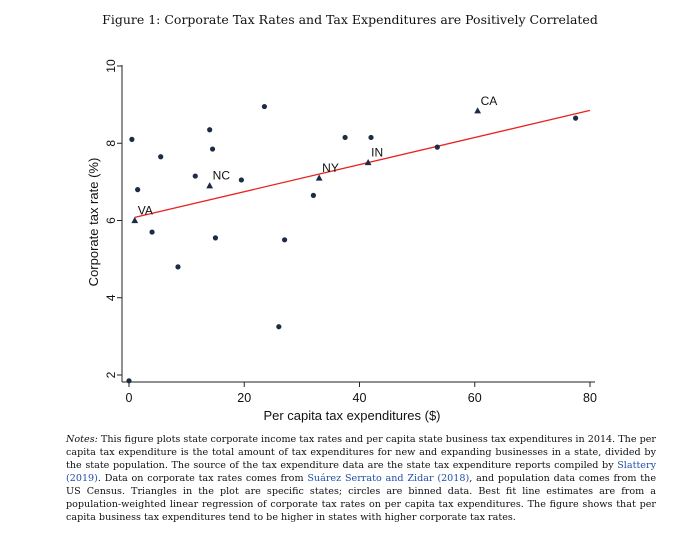 This screenshot has width=700, height=543. Describe the element at coordinates (360, 398) in the screenshot. I see `x-tick-label: 40` at that location.